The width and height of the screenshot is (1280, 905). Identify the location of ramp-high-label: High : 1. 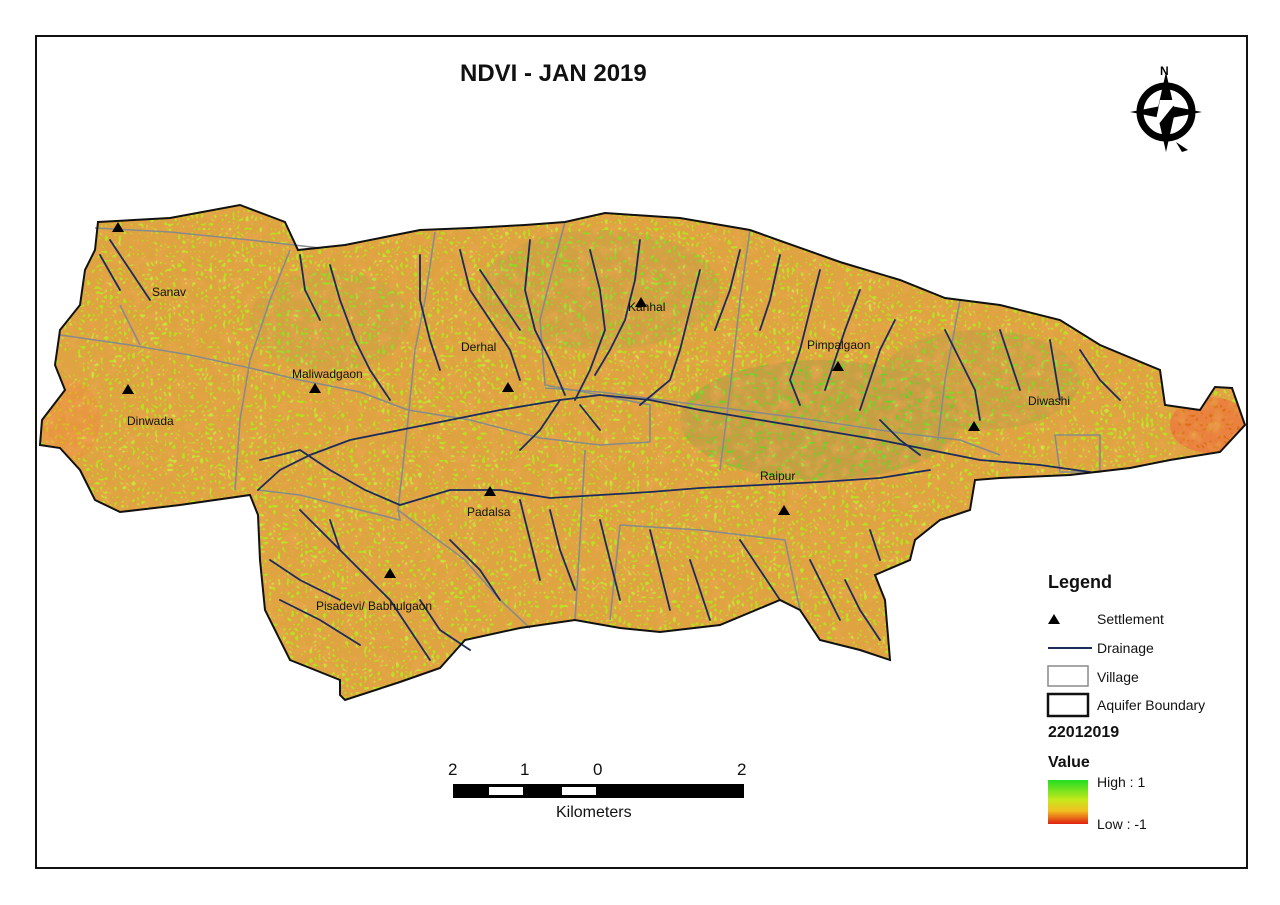
(1121, 782).